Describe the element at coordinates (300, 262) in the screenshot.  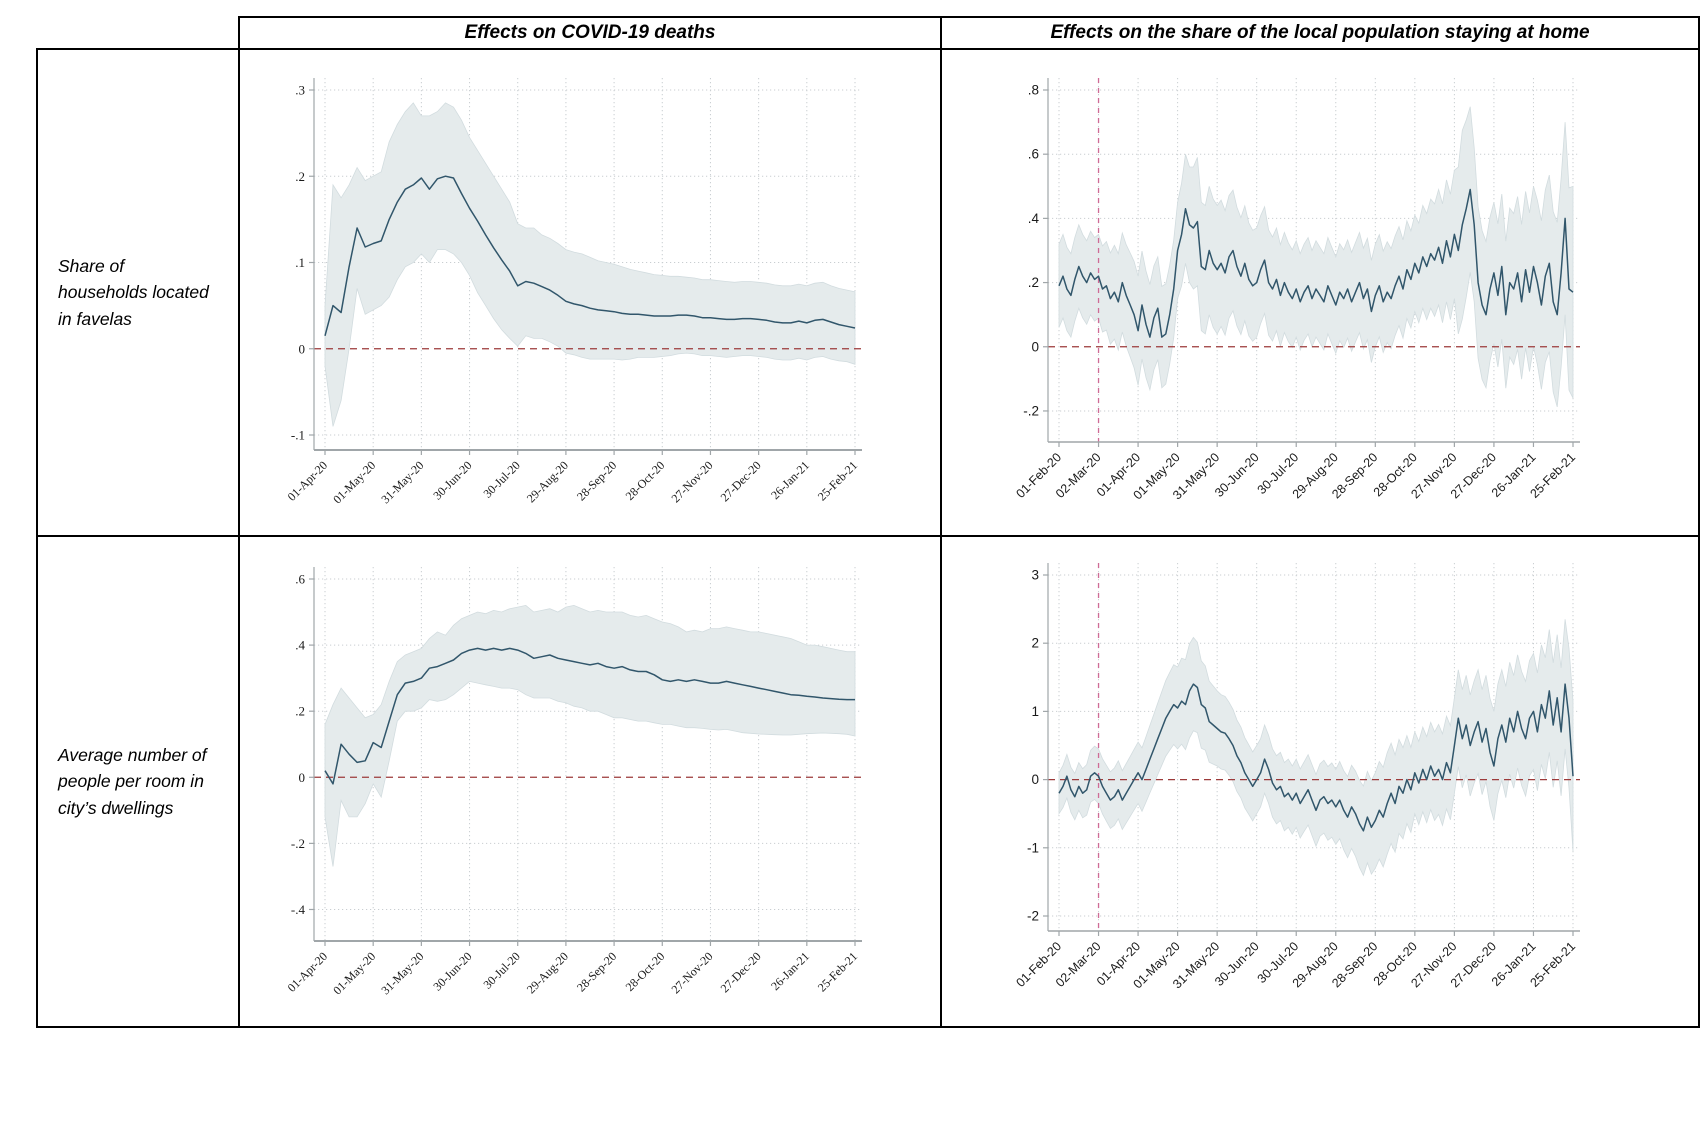
I see `y-tick-label: .1` at that location.